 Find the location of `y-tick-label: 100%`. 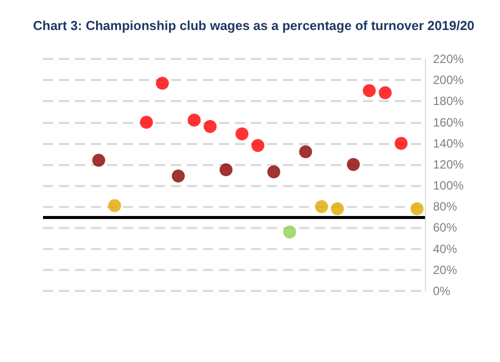

y-tick-label: 100% is located at coordinates (448, 185).